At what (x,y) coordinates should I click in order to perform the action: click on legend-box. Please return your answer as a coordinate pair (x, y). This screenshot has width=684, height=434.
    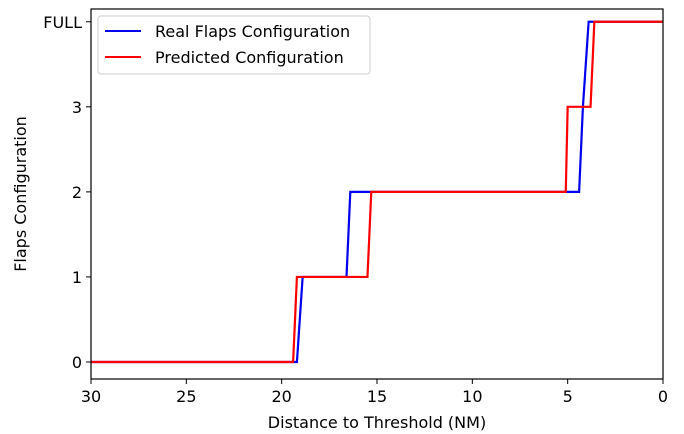
    Looking at the image, I should click on (234, 45).